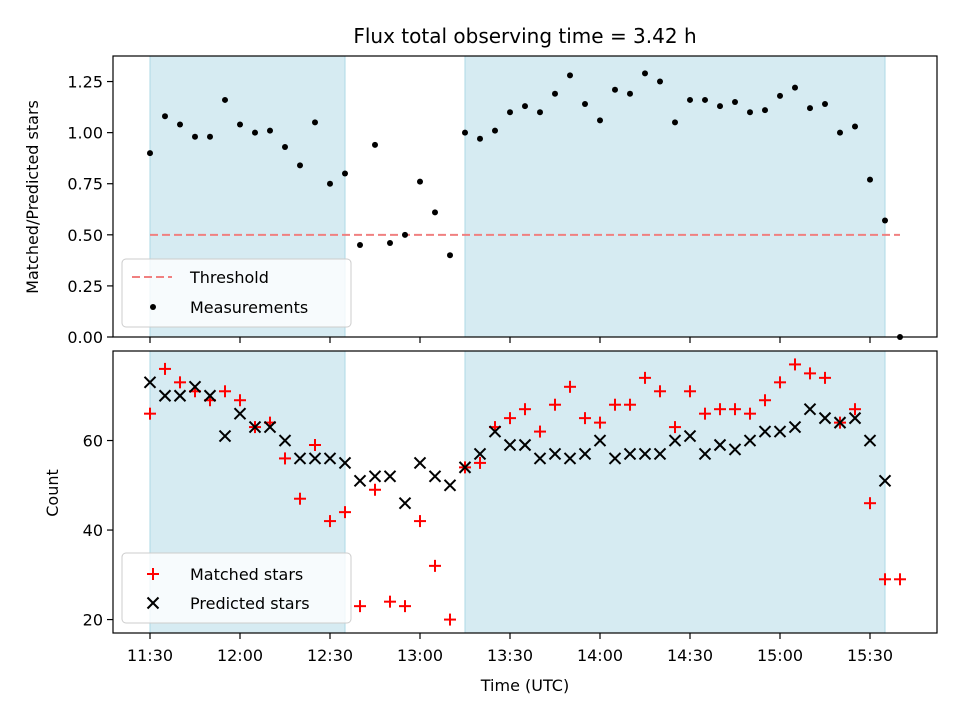 The height and width of the screenshot is (720, 960). I want to click on bottom-legend: Matched stars Predicted stars, so click(236, 588).